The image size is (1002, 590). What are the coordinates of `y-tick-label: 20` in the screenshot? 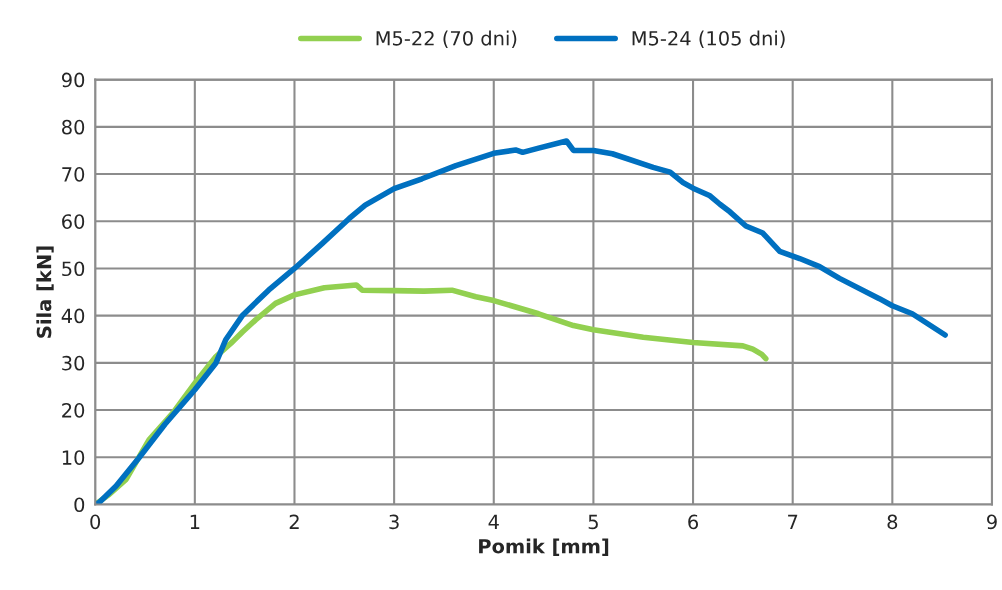 It's located at (73, 410).